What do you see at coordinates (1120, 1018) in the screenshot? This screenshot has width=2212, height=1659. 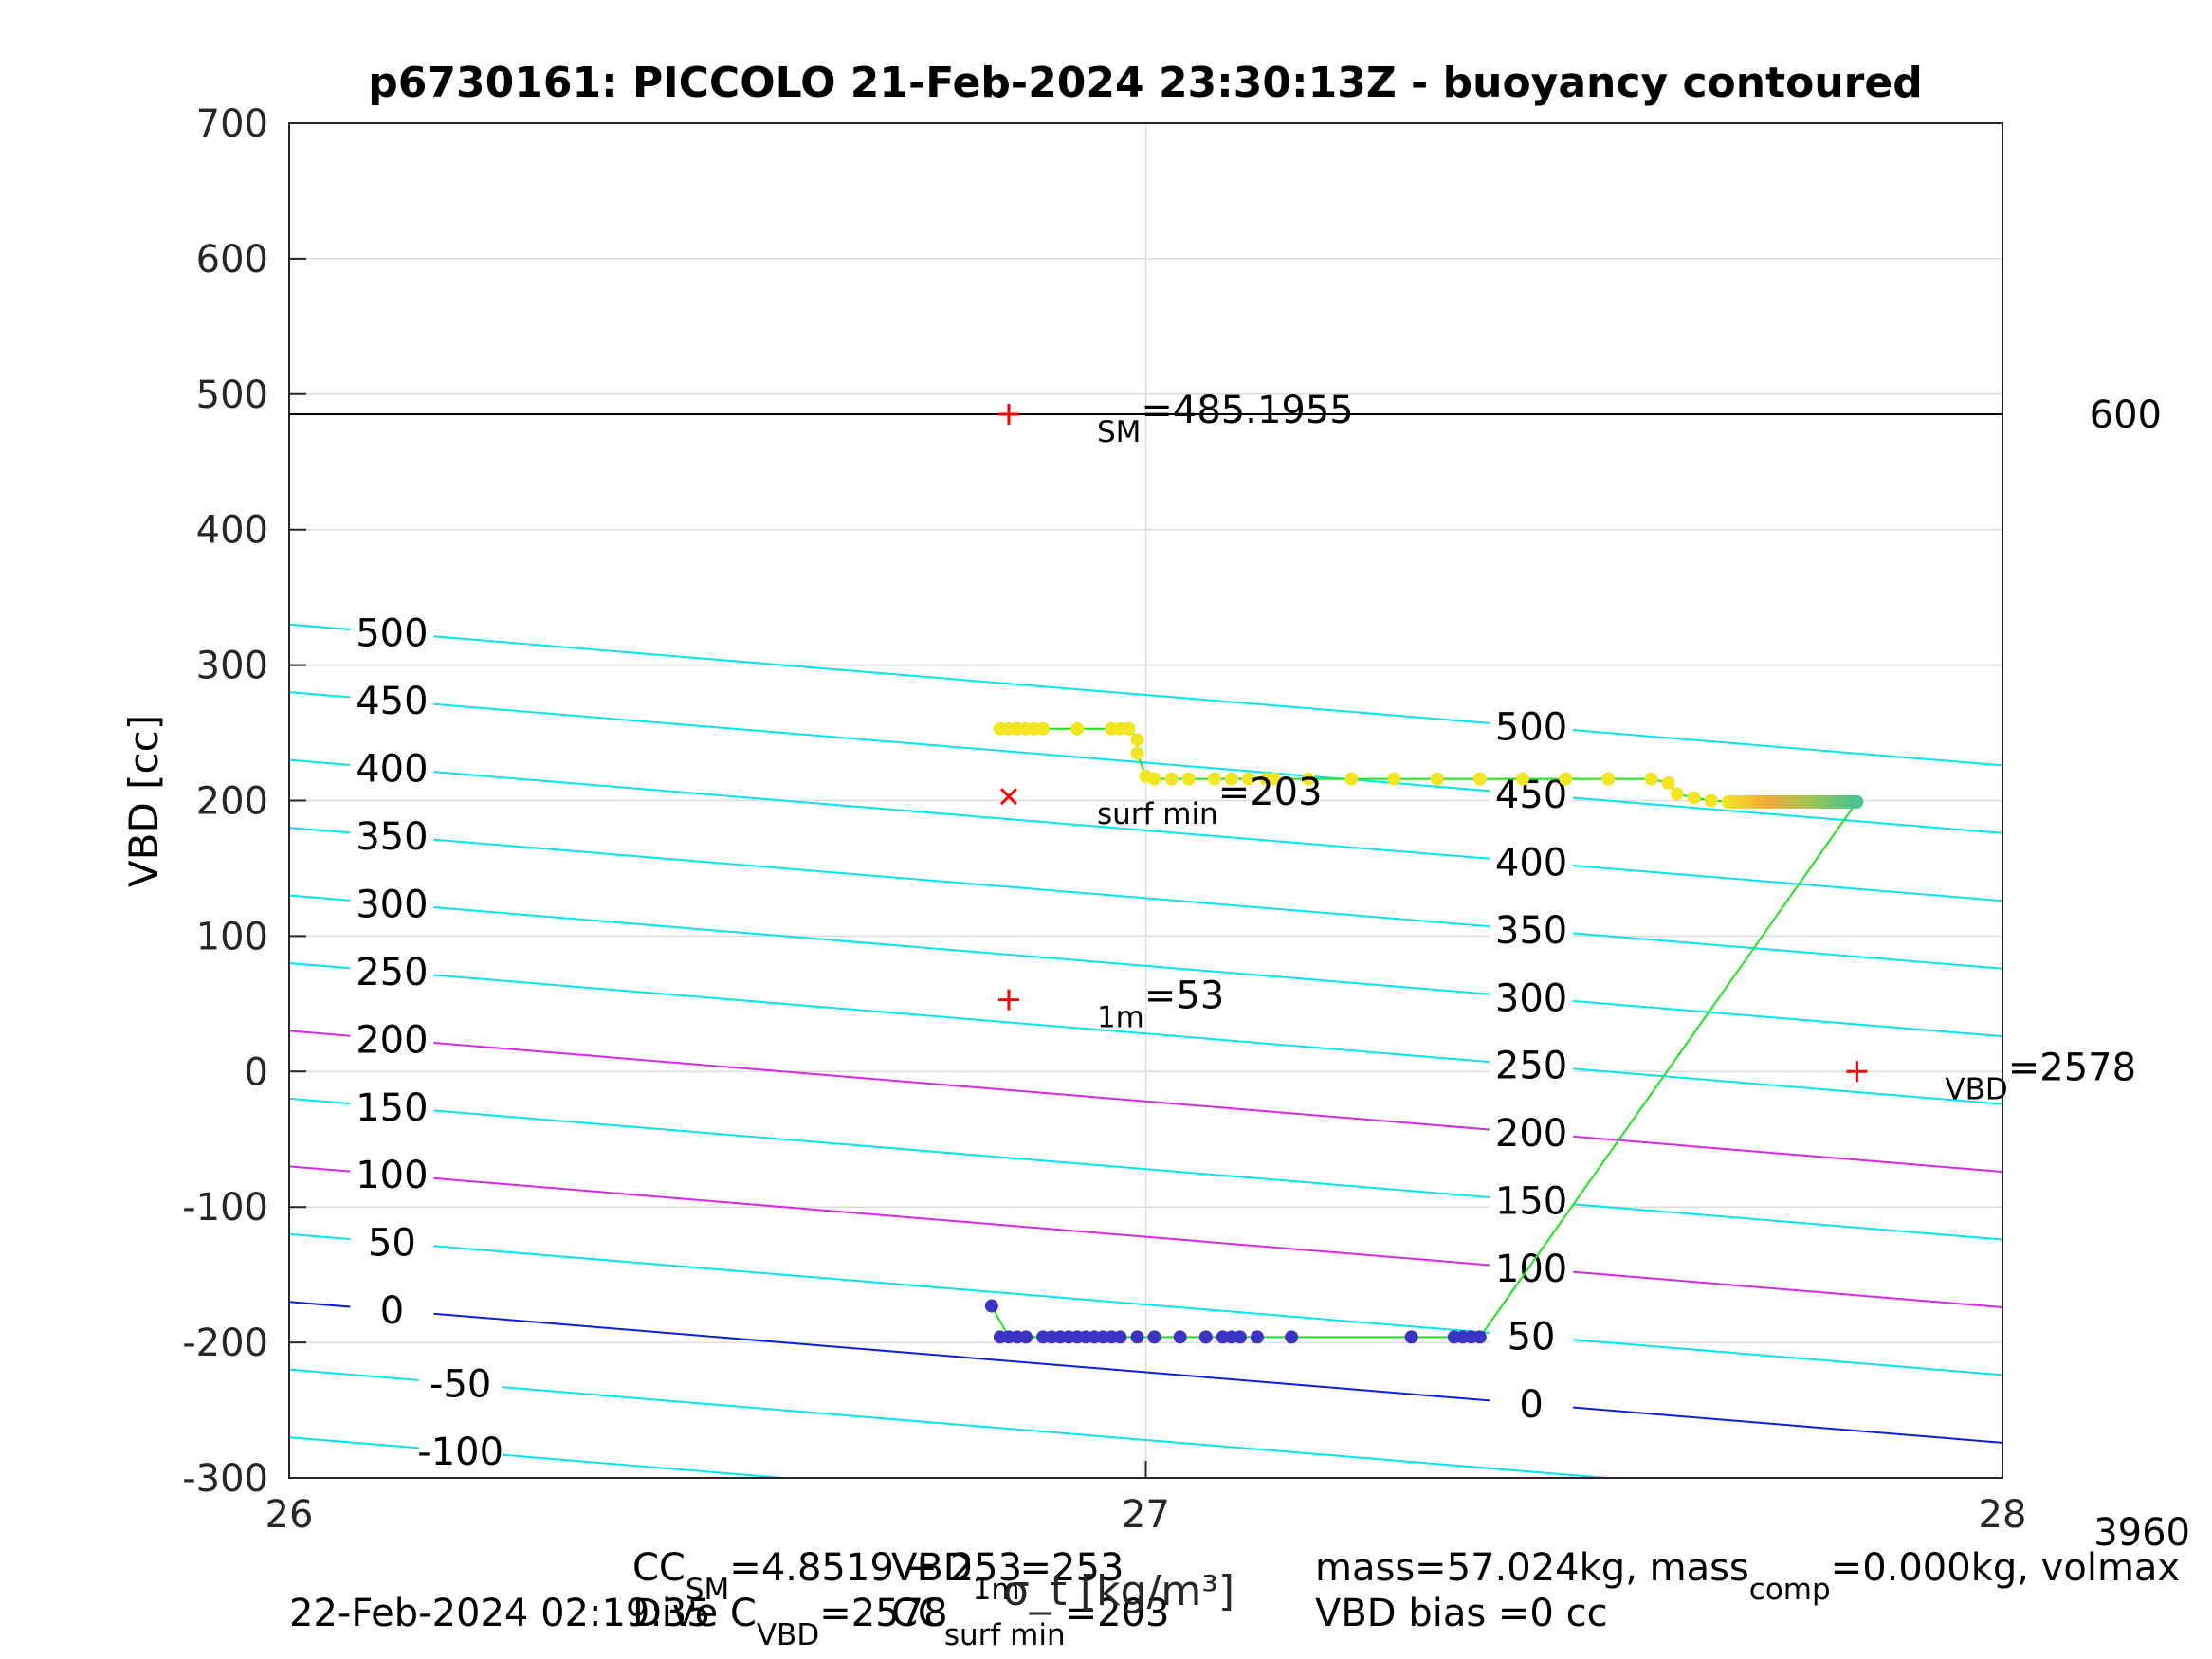 I see `marker-label-sub: 1m` at bounding box center [1120, 1018].